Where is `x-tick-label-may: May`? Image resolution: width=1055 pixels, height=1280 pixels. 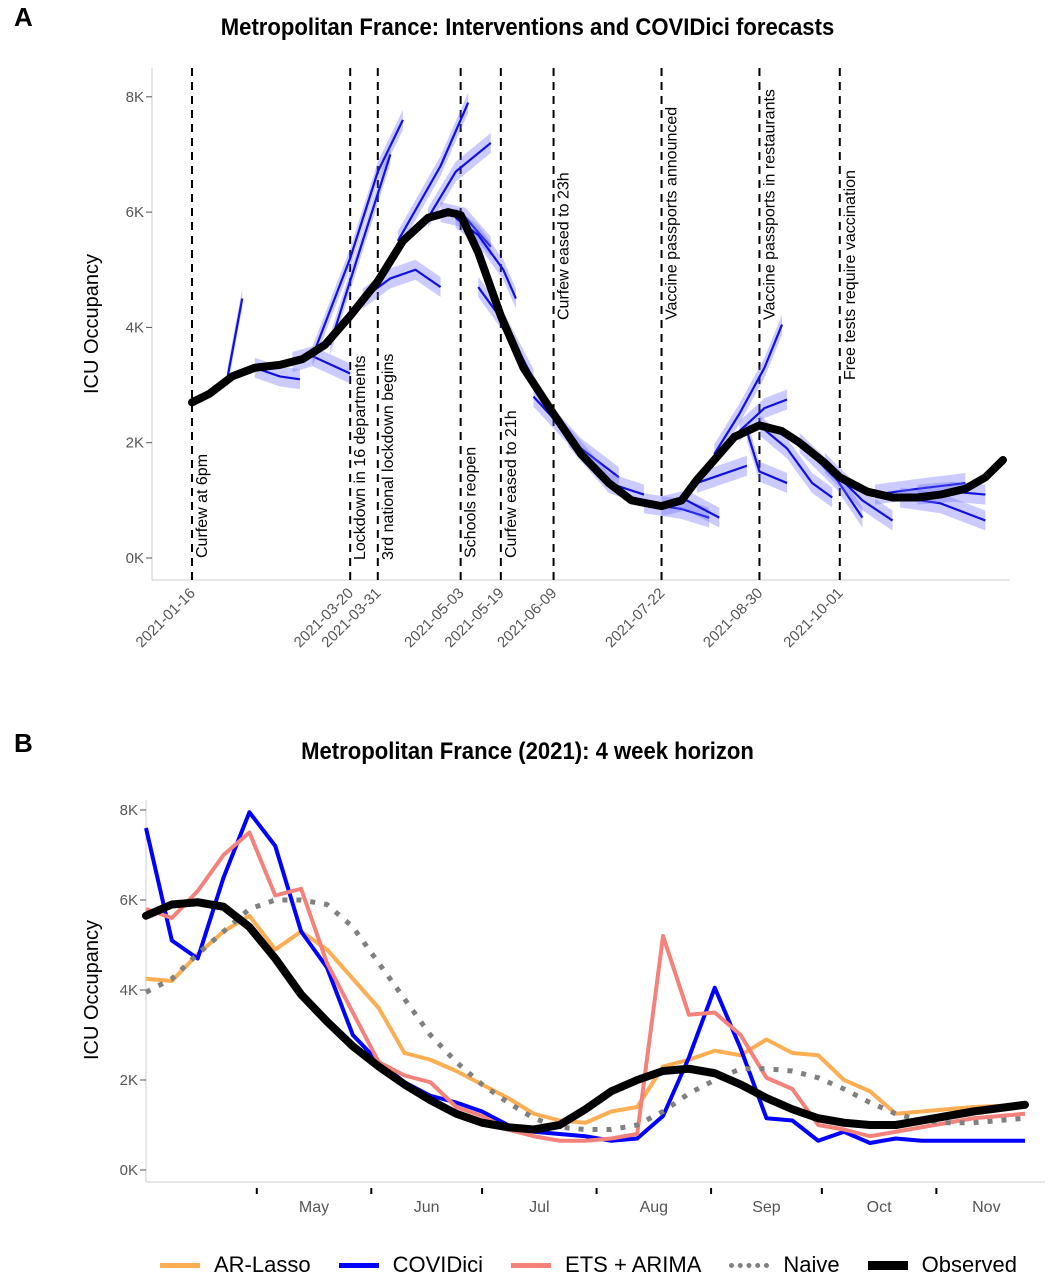 x-tick-label-may: May is located at coordinates (314, 1207).